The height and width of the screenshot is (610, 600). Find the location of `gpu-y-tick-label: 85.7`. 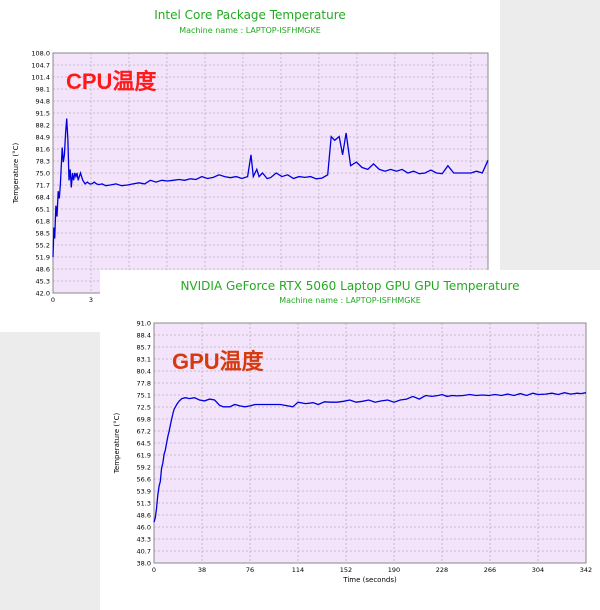

gpu-y-tick-label: 85.7 is located at coordinates (144, 348).